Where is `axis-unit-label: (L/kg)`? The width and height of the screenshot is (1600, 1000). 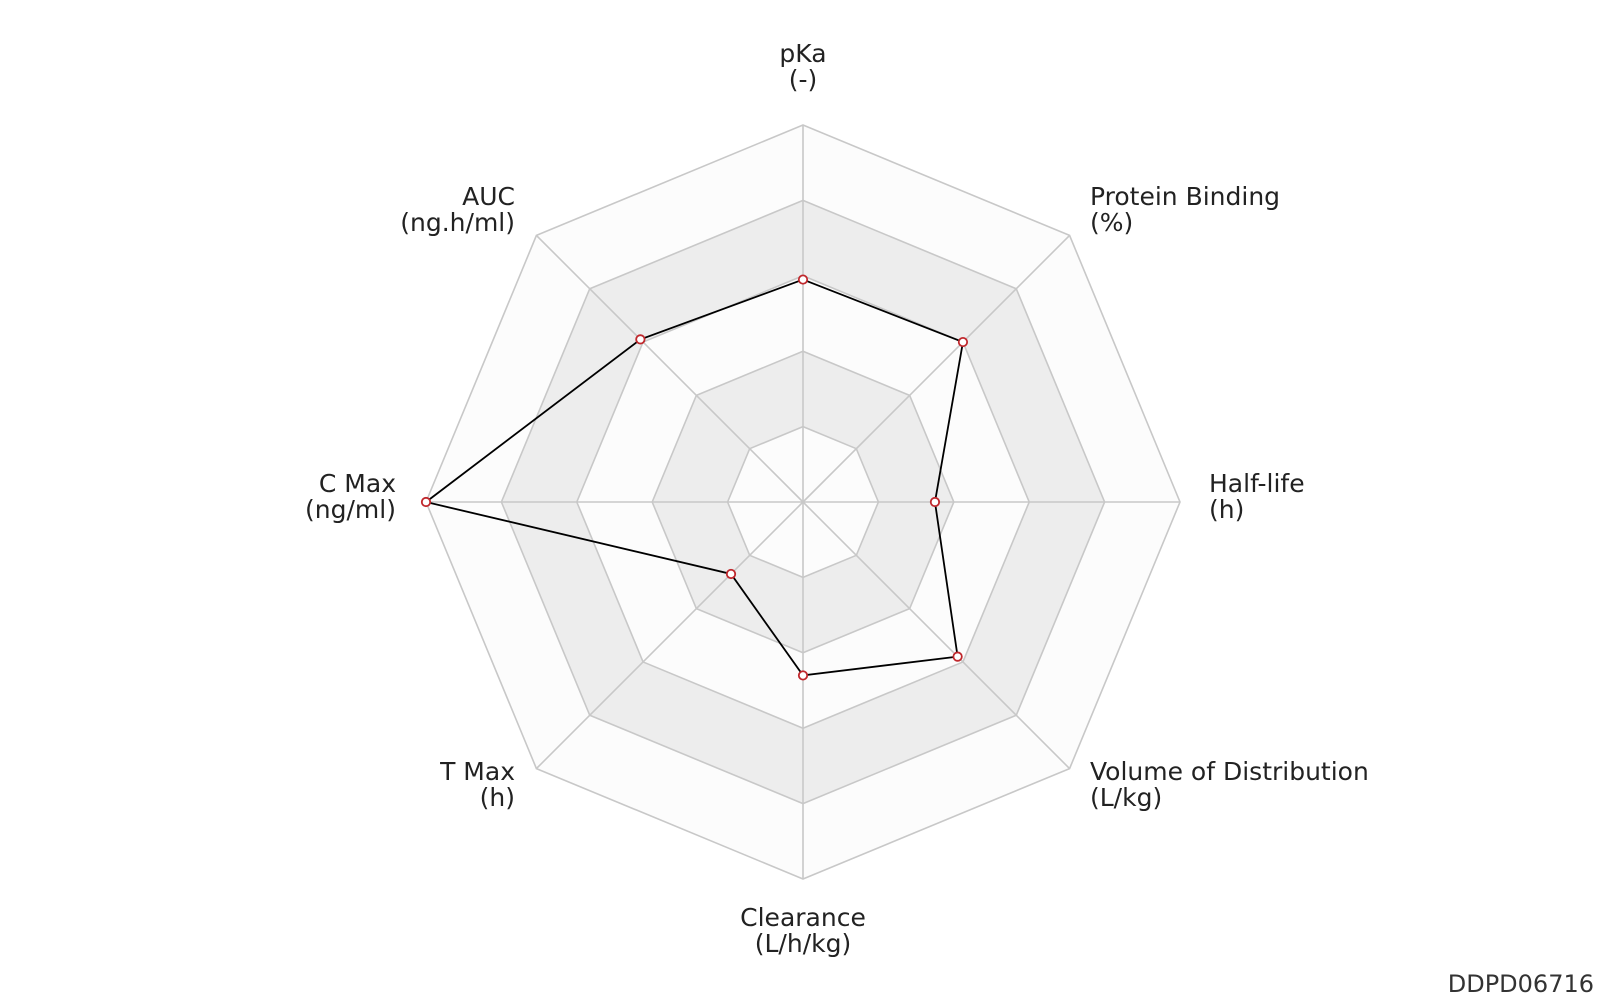
axis-unit-label: (L/kg) is located at coordinates (1126, 797).